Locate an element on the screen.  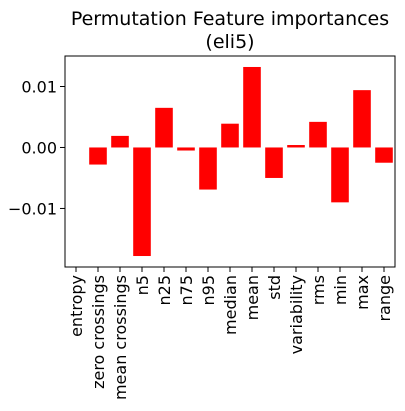
x-tick-label: median is located at coordinates (230, 305).